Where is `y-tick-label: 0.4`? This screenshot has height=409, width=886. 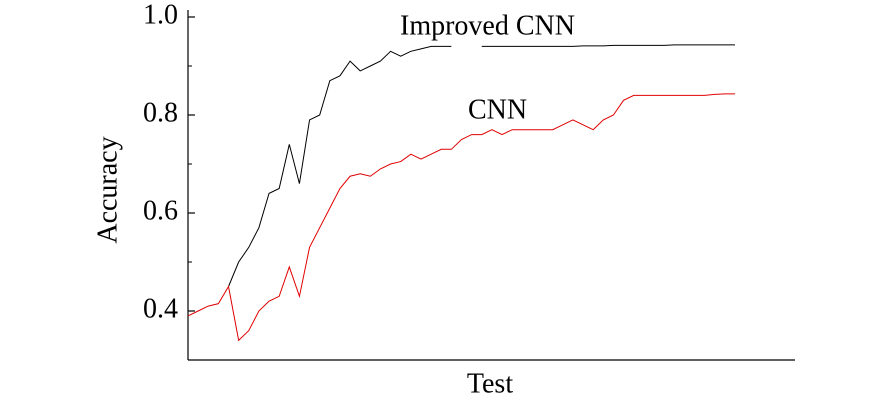
y-tick-label: 0.4 is located at coordinates (160, 308).